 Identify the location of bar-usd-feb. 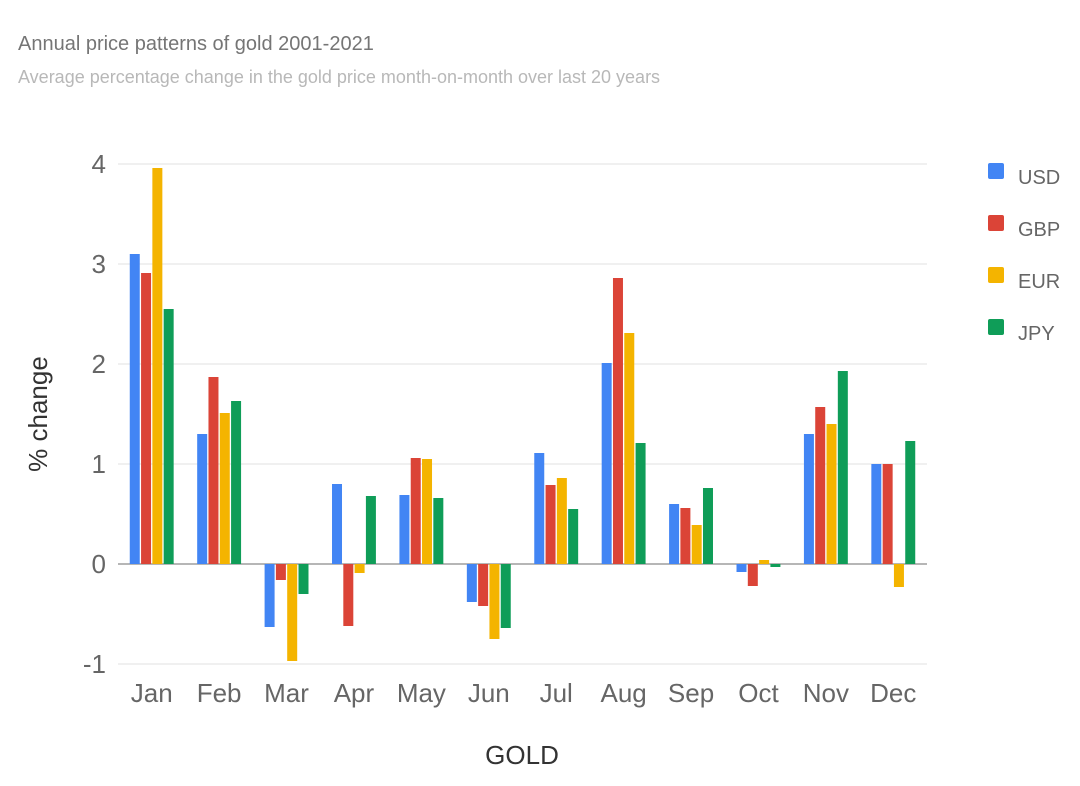
(202, 499).